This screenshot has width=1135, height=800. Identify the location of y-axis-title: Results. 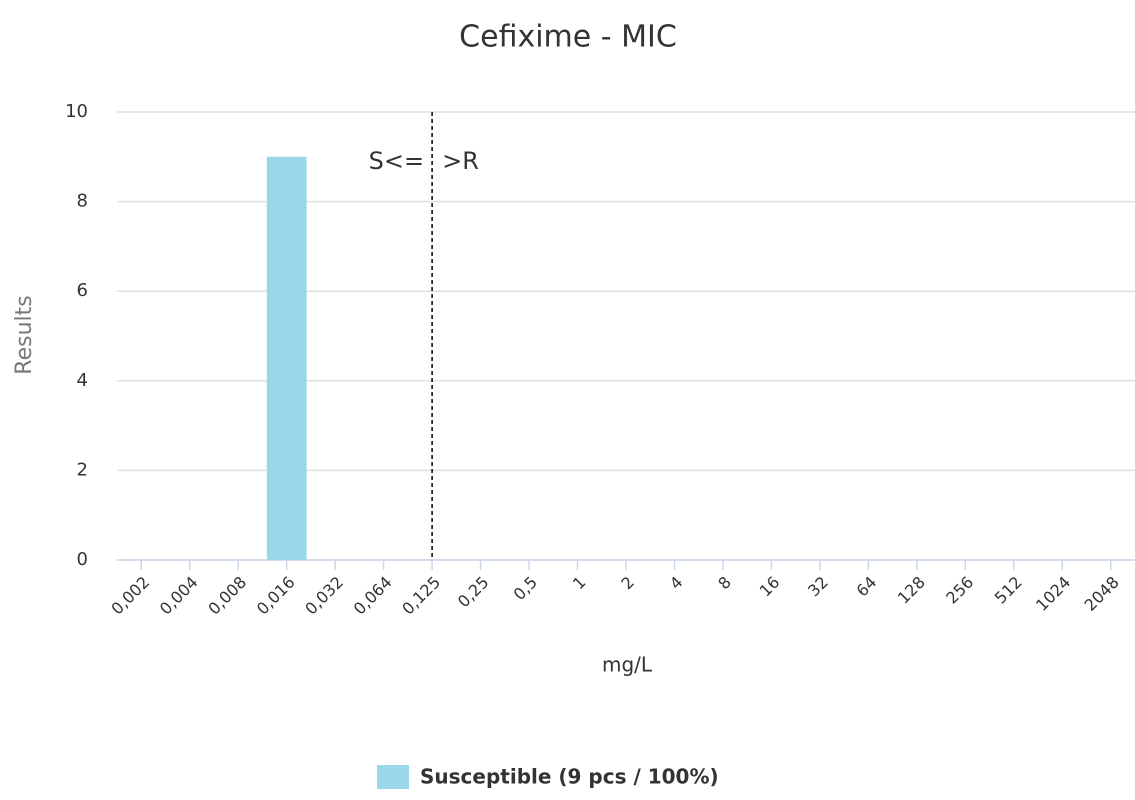
(24, 334).